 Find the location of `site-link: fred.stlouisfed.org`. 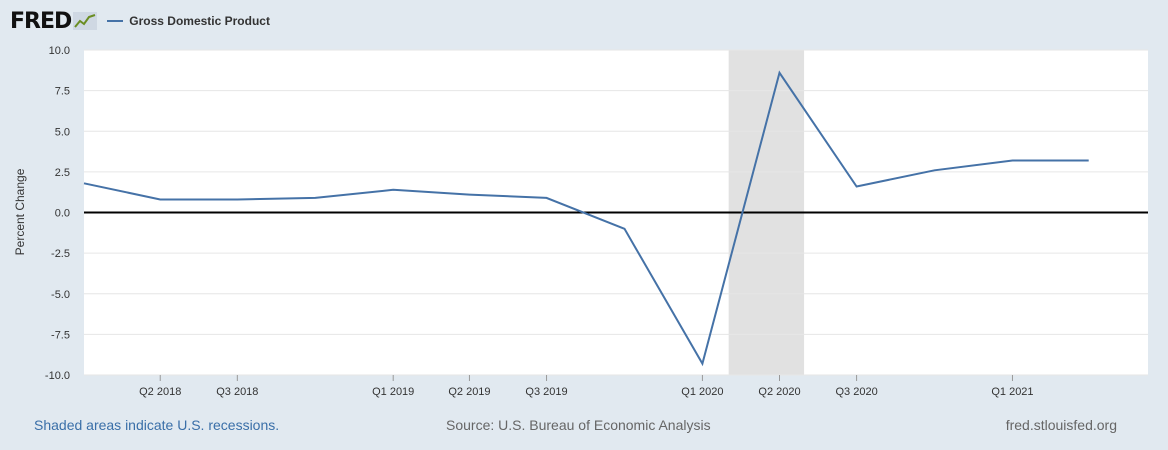

site-link: fred.stlouisfed.org is located at coordinates (1061, 425).